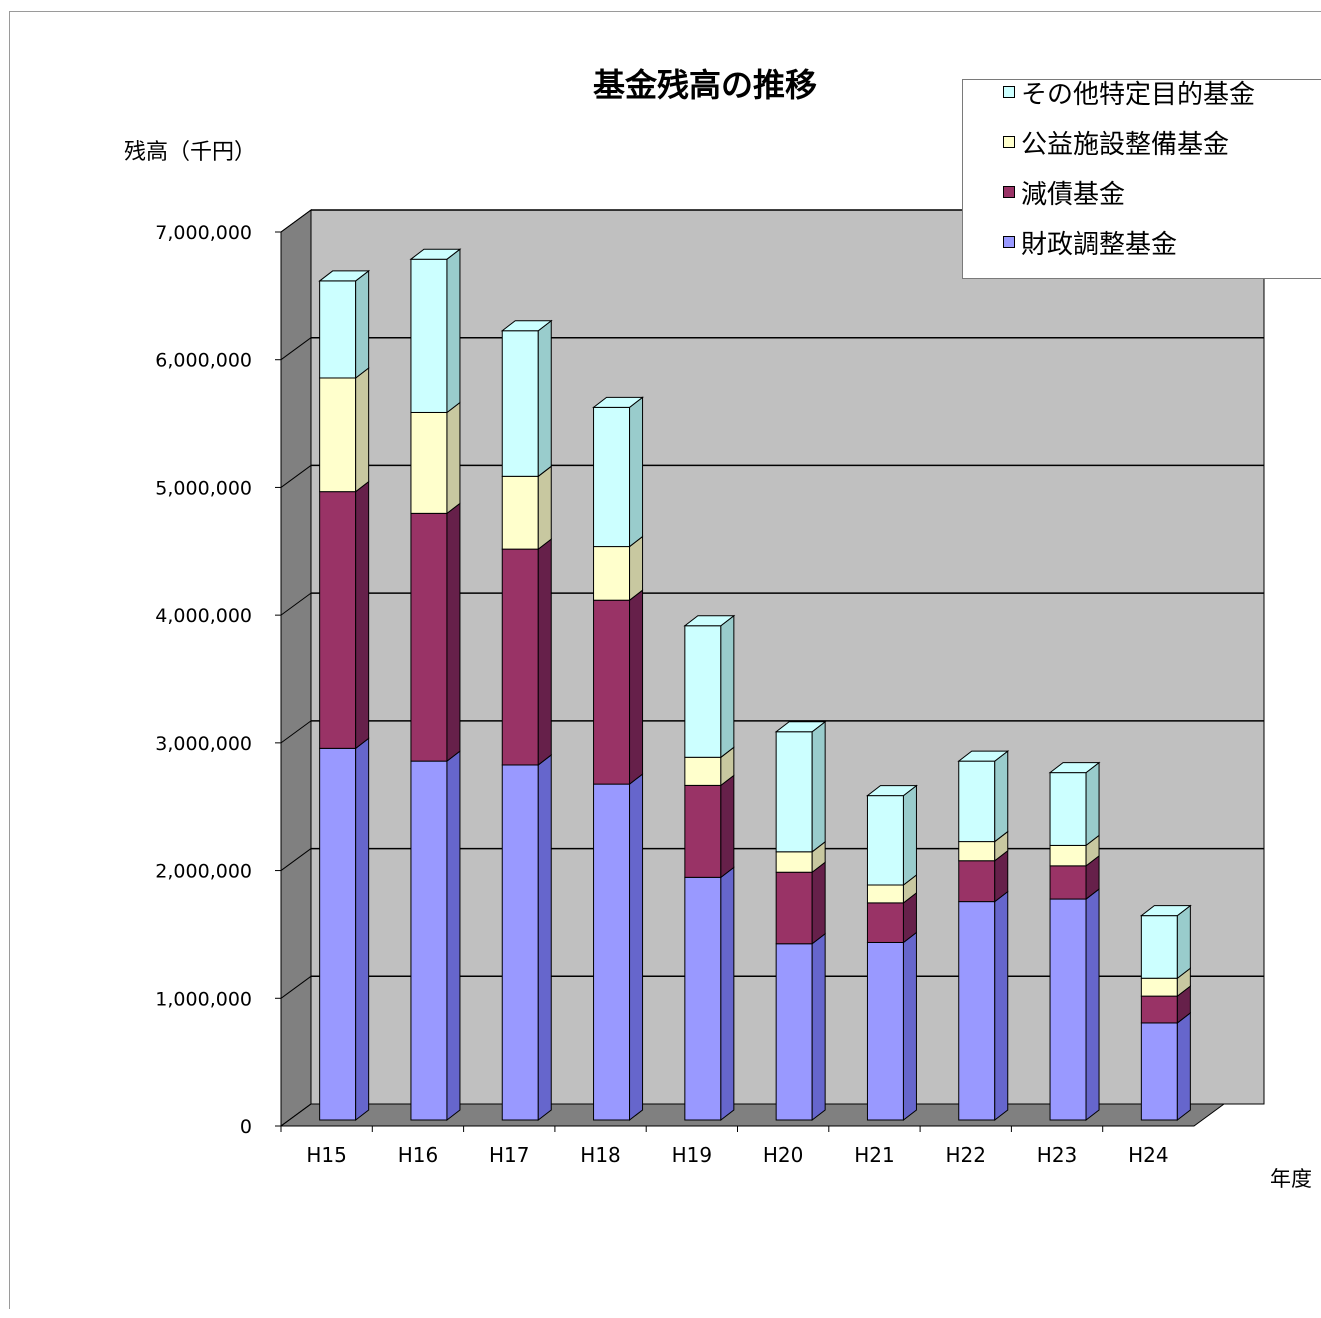  What do you see at coordinates (783, 1155) in the screenshot?
I see `x-tick-label-H20: H20` at bounding box center [783, 1155].